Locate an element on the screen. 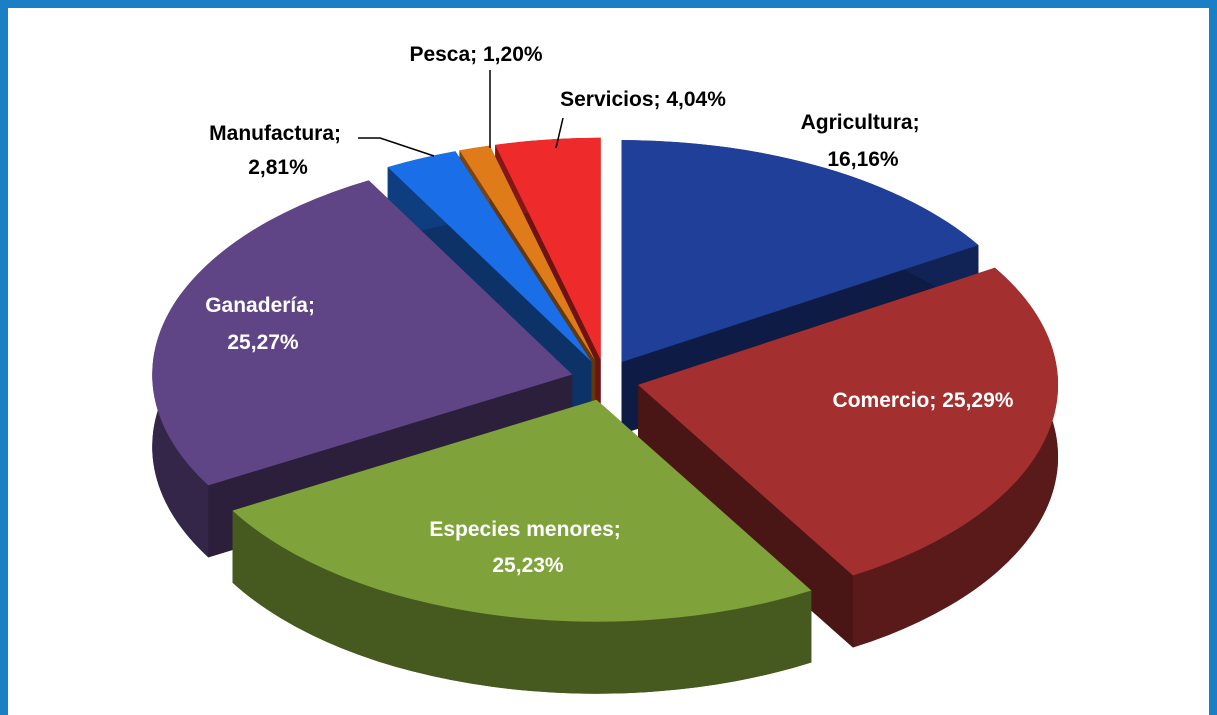 The width and height of the screenshot is (1217, 715). category-label: Pesca is located at coordinates (439, 54).